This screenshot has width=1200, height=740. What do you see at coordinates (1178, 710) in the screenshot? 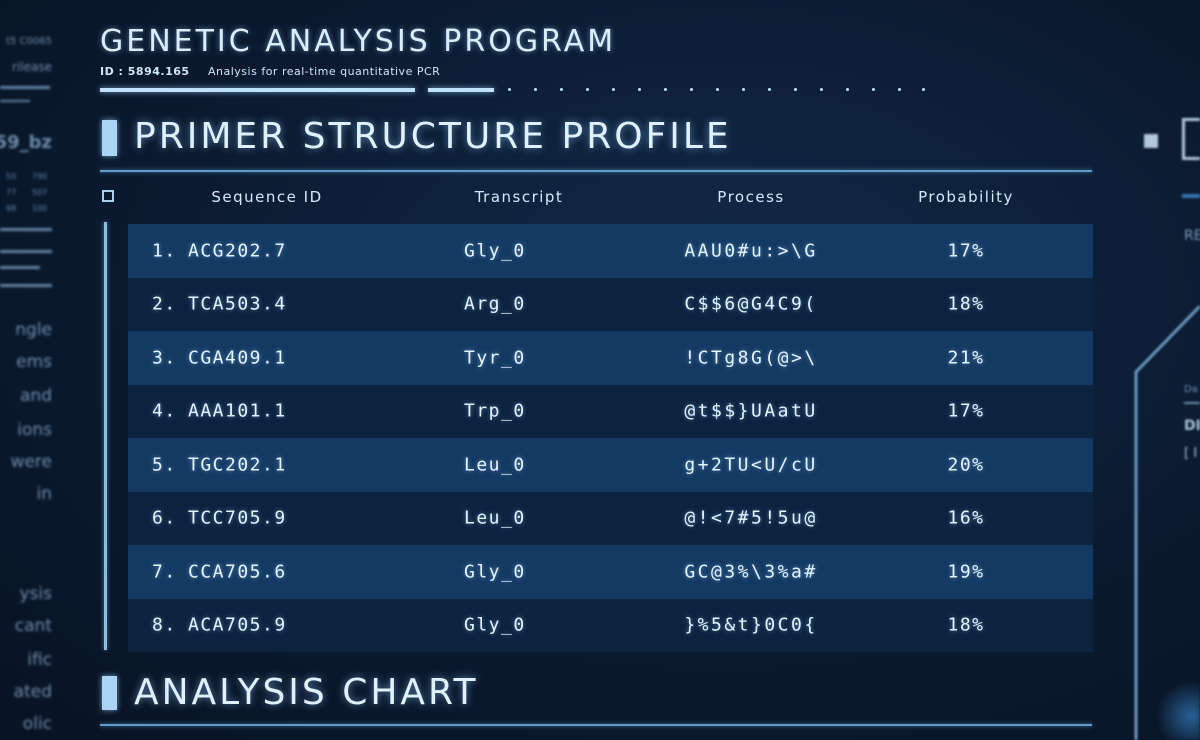
I see `right-panel-glow` at bounding box center [1178, 710].